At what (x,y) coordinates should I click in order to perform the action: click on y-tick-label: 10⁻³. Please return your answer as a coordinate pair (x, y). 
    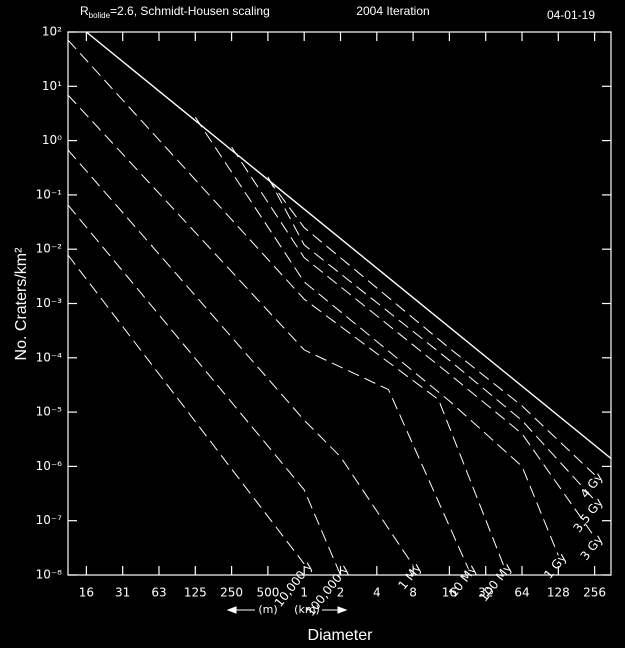
    Looking at the image, I should click on (49, 303).